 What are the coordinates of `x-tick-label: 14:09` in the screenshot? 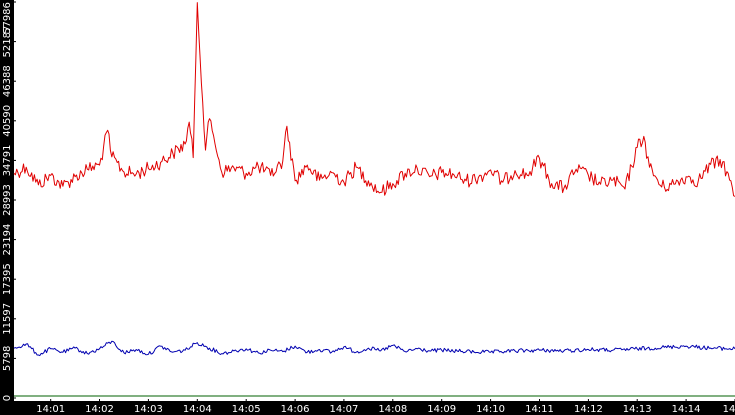 It's located at (441, 409).